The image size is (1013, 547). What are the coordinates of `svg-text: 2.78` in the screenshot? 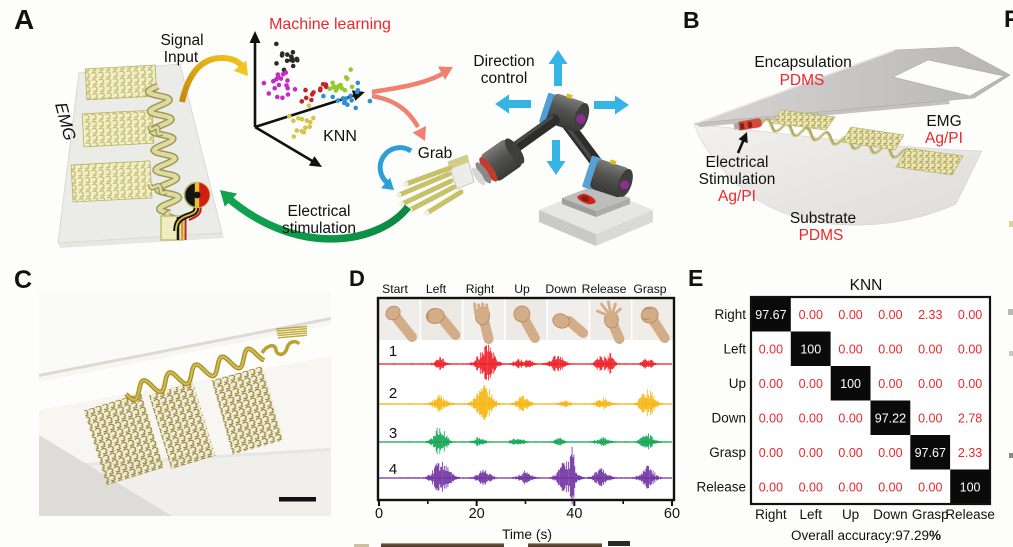 It's located at (970, 418).